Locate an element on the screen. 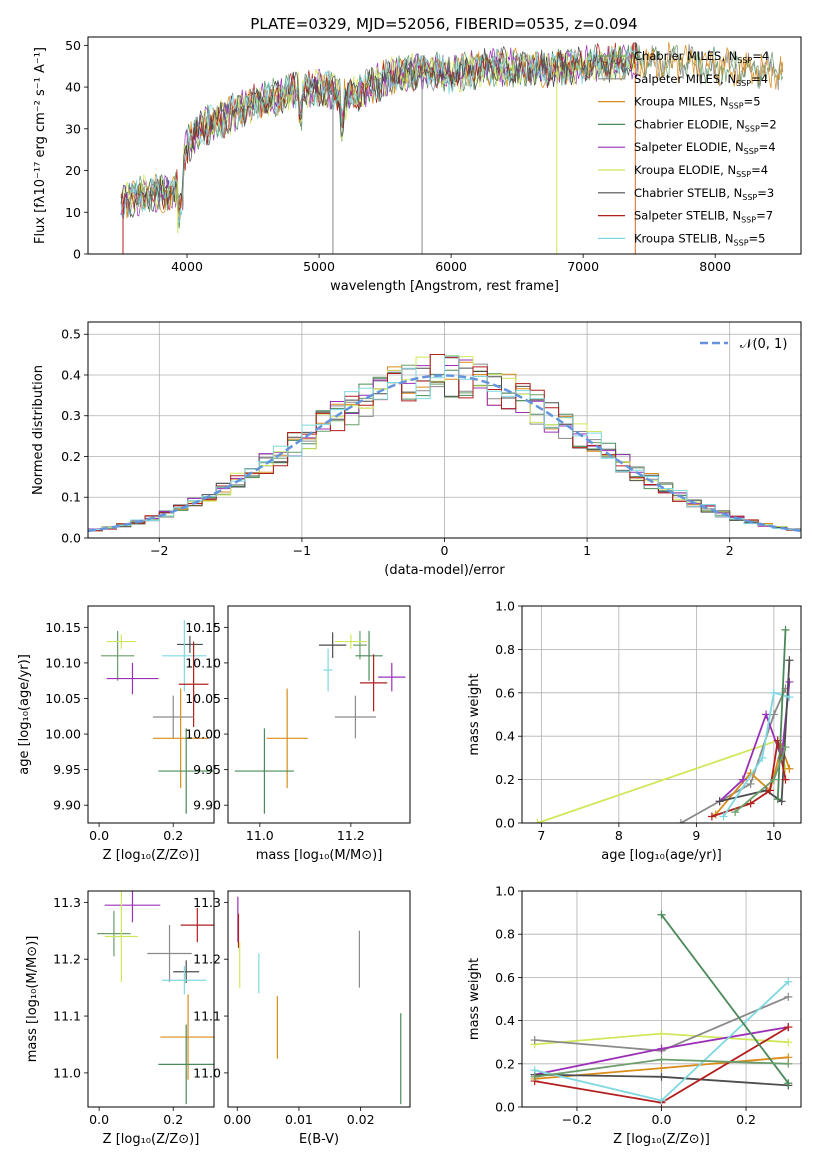 This screenshot has width=819, height=1170. y-tick-label: 0.1 is located at coordinates (71, 497).